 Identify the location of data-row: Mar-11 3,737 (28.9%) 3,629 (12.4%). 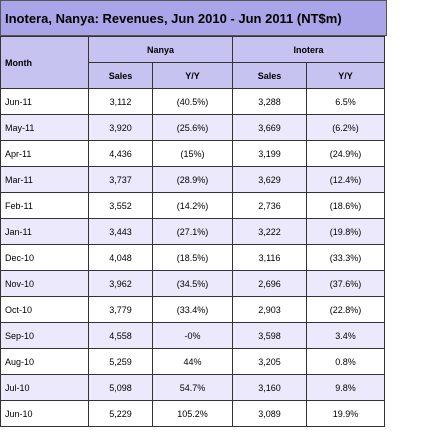
(193, 179).